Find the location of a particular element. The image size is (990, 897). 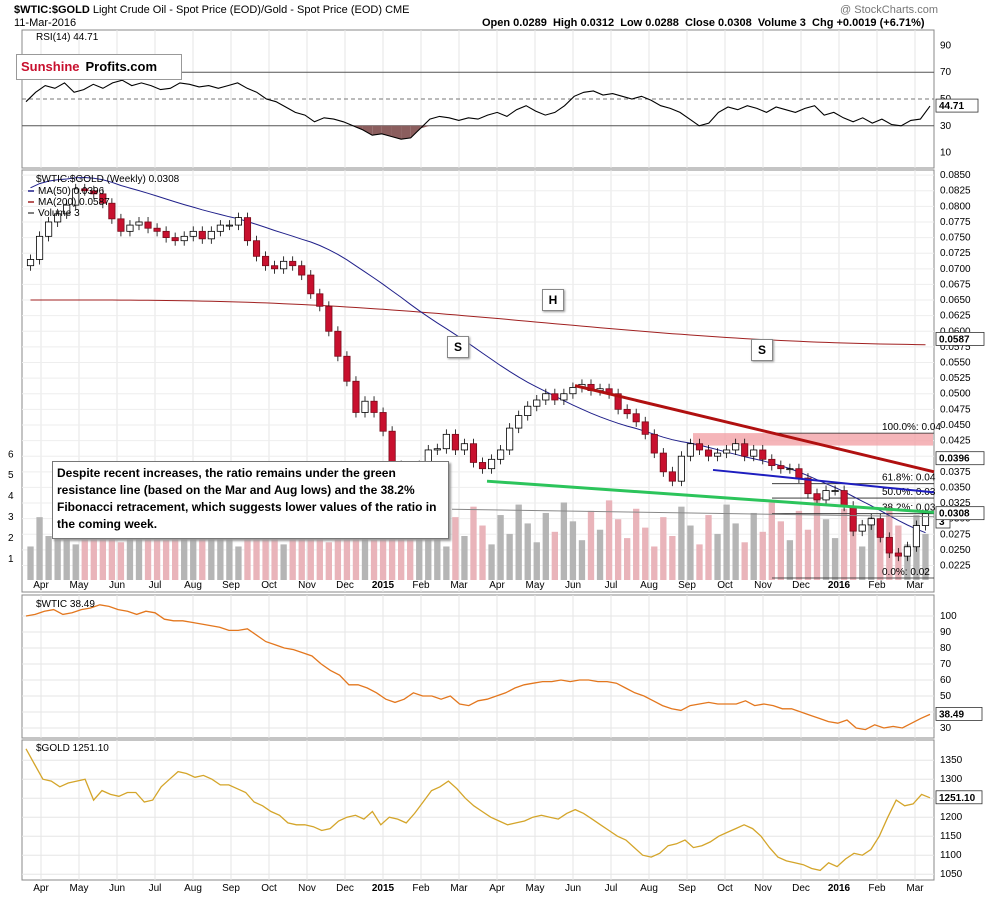

x-tick-label-upper: Aug is located at coordinates (193, 585).